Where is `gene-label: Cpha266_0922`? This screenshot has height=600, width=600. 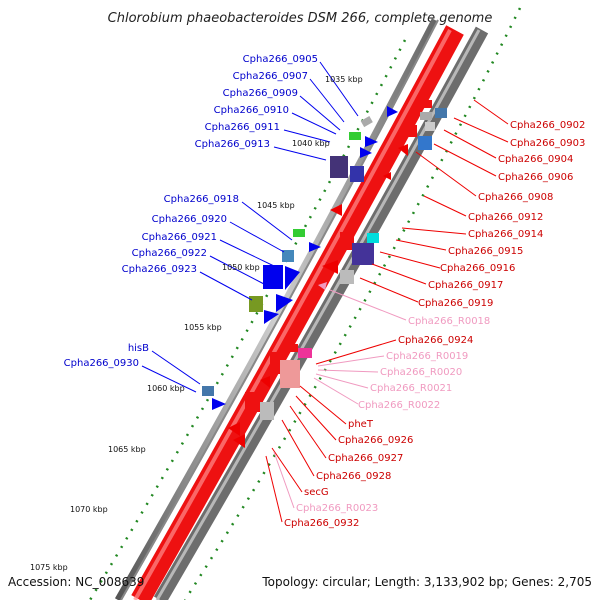 gene-label: Cpha266_0922 is located at coordinates (169, 253).